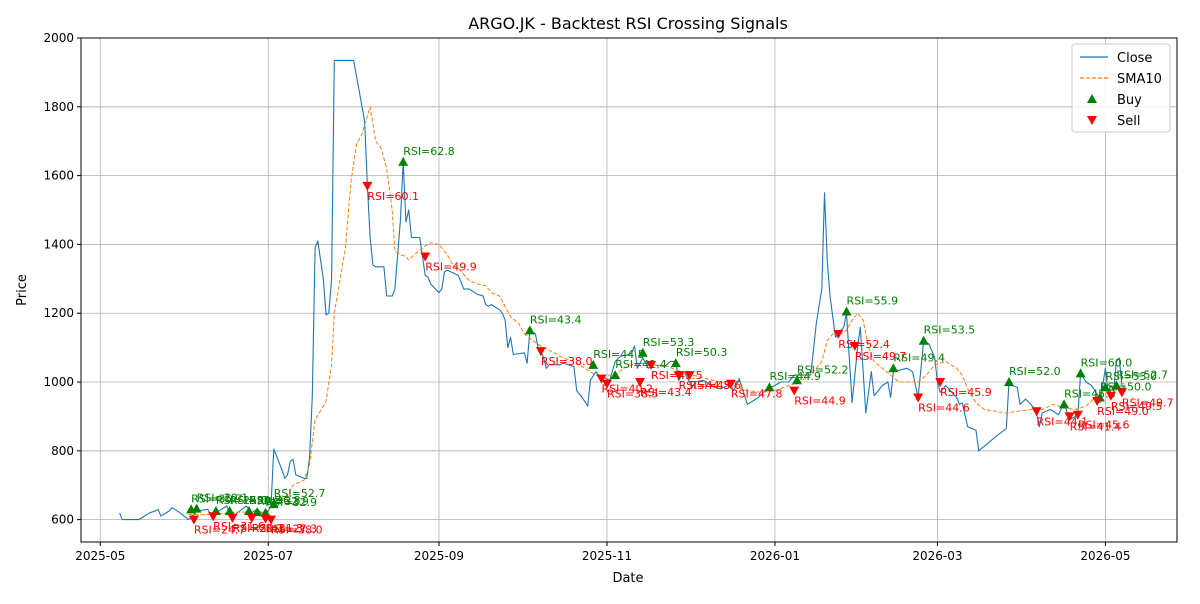 The width and height of the screenshot is (1200, 604). Describe the element at coordinates (757, 394) in the screenshot. I see `sell-signal-label: RSI=47.8` at that location.